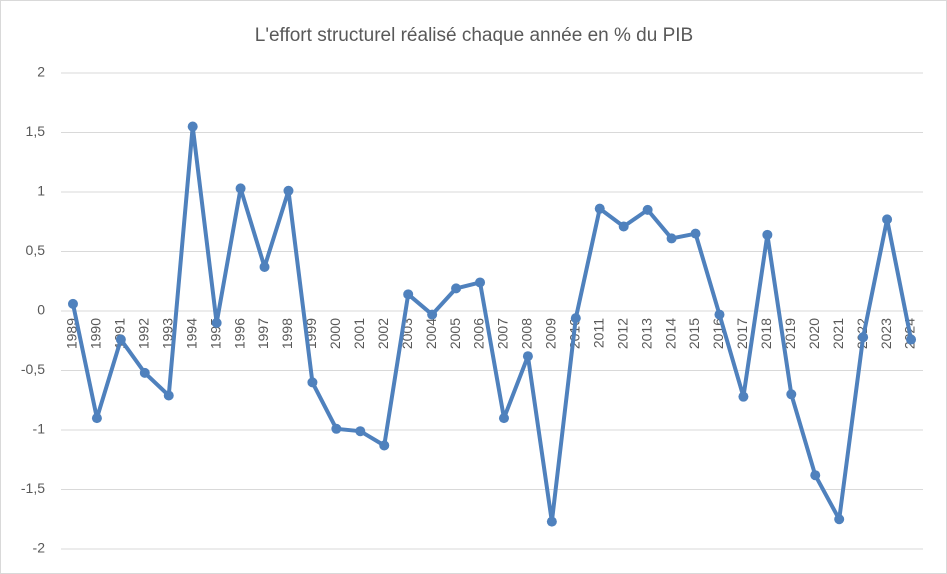 The width and height of the screenshot is (947, 574). I want to click on x-tick-label: 2006, so click(479, 333).